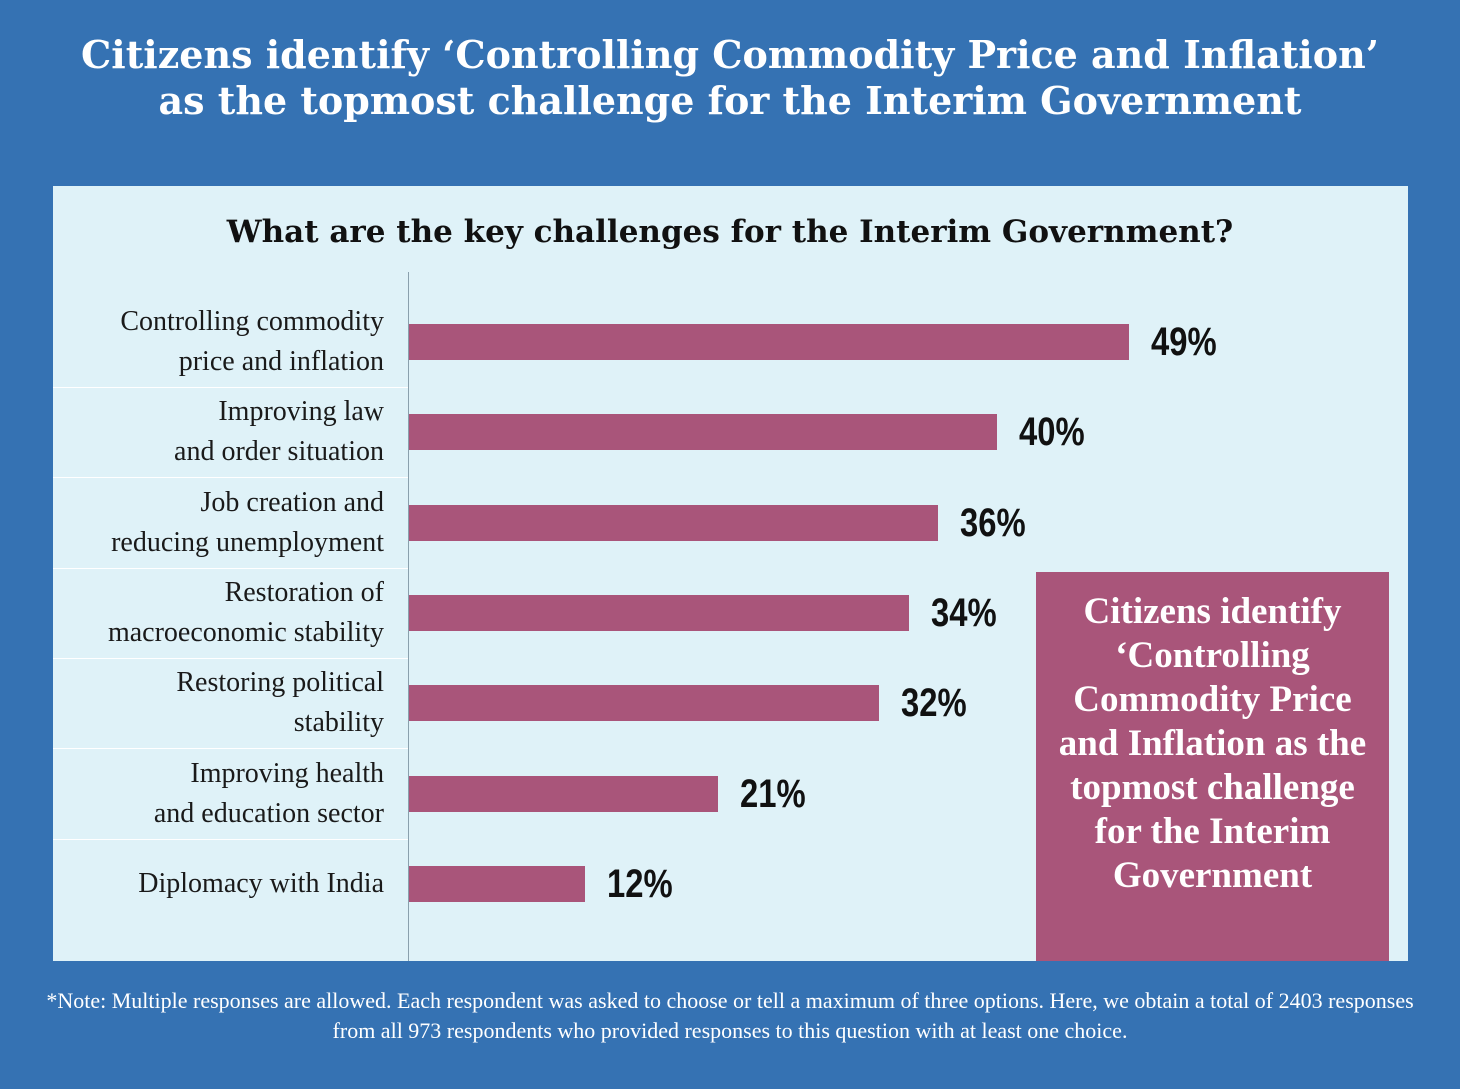 The width and height of the screenshot is (1460, 1089). What do you see at coordinates (1184, 342) in the screenshot?
I see `value-label: 49%` at bounding box center [1184, 342].